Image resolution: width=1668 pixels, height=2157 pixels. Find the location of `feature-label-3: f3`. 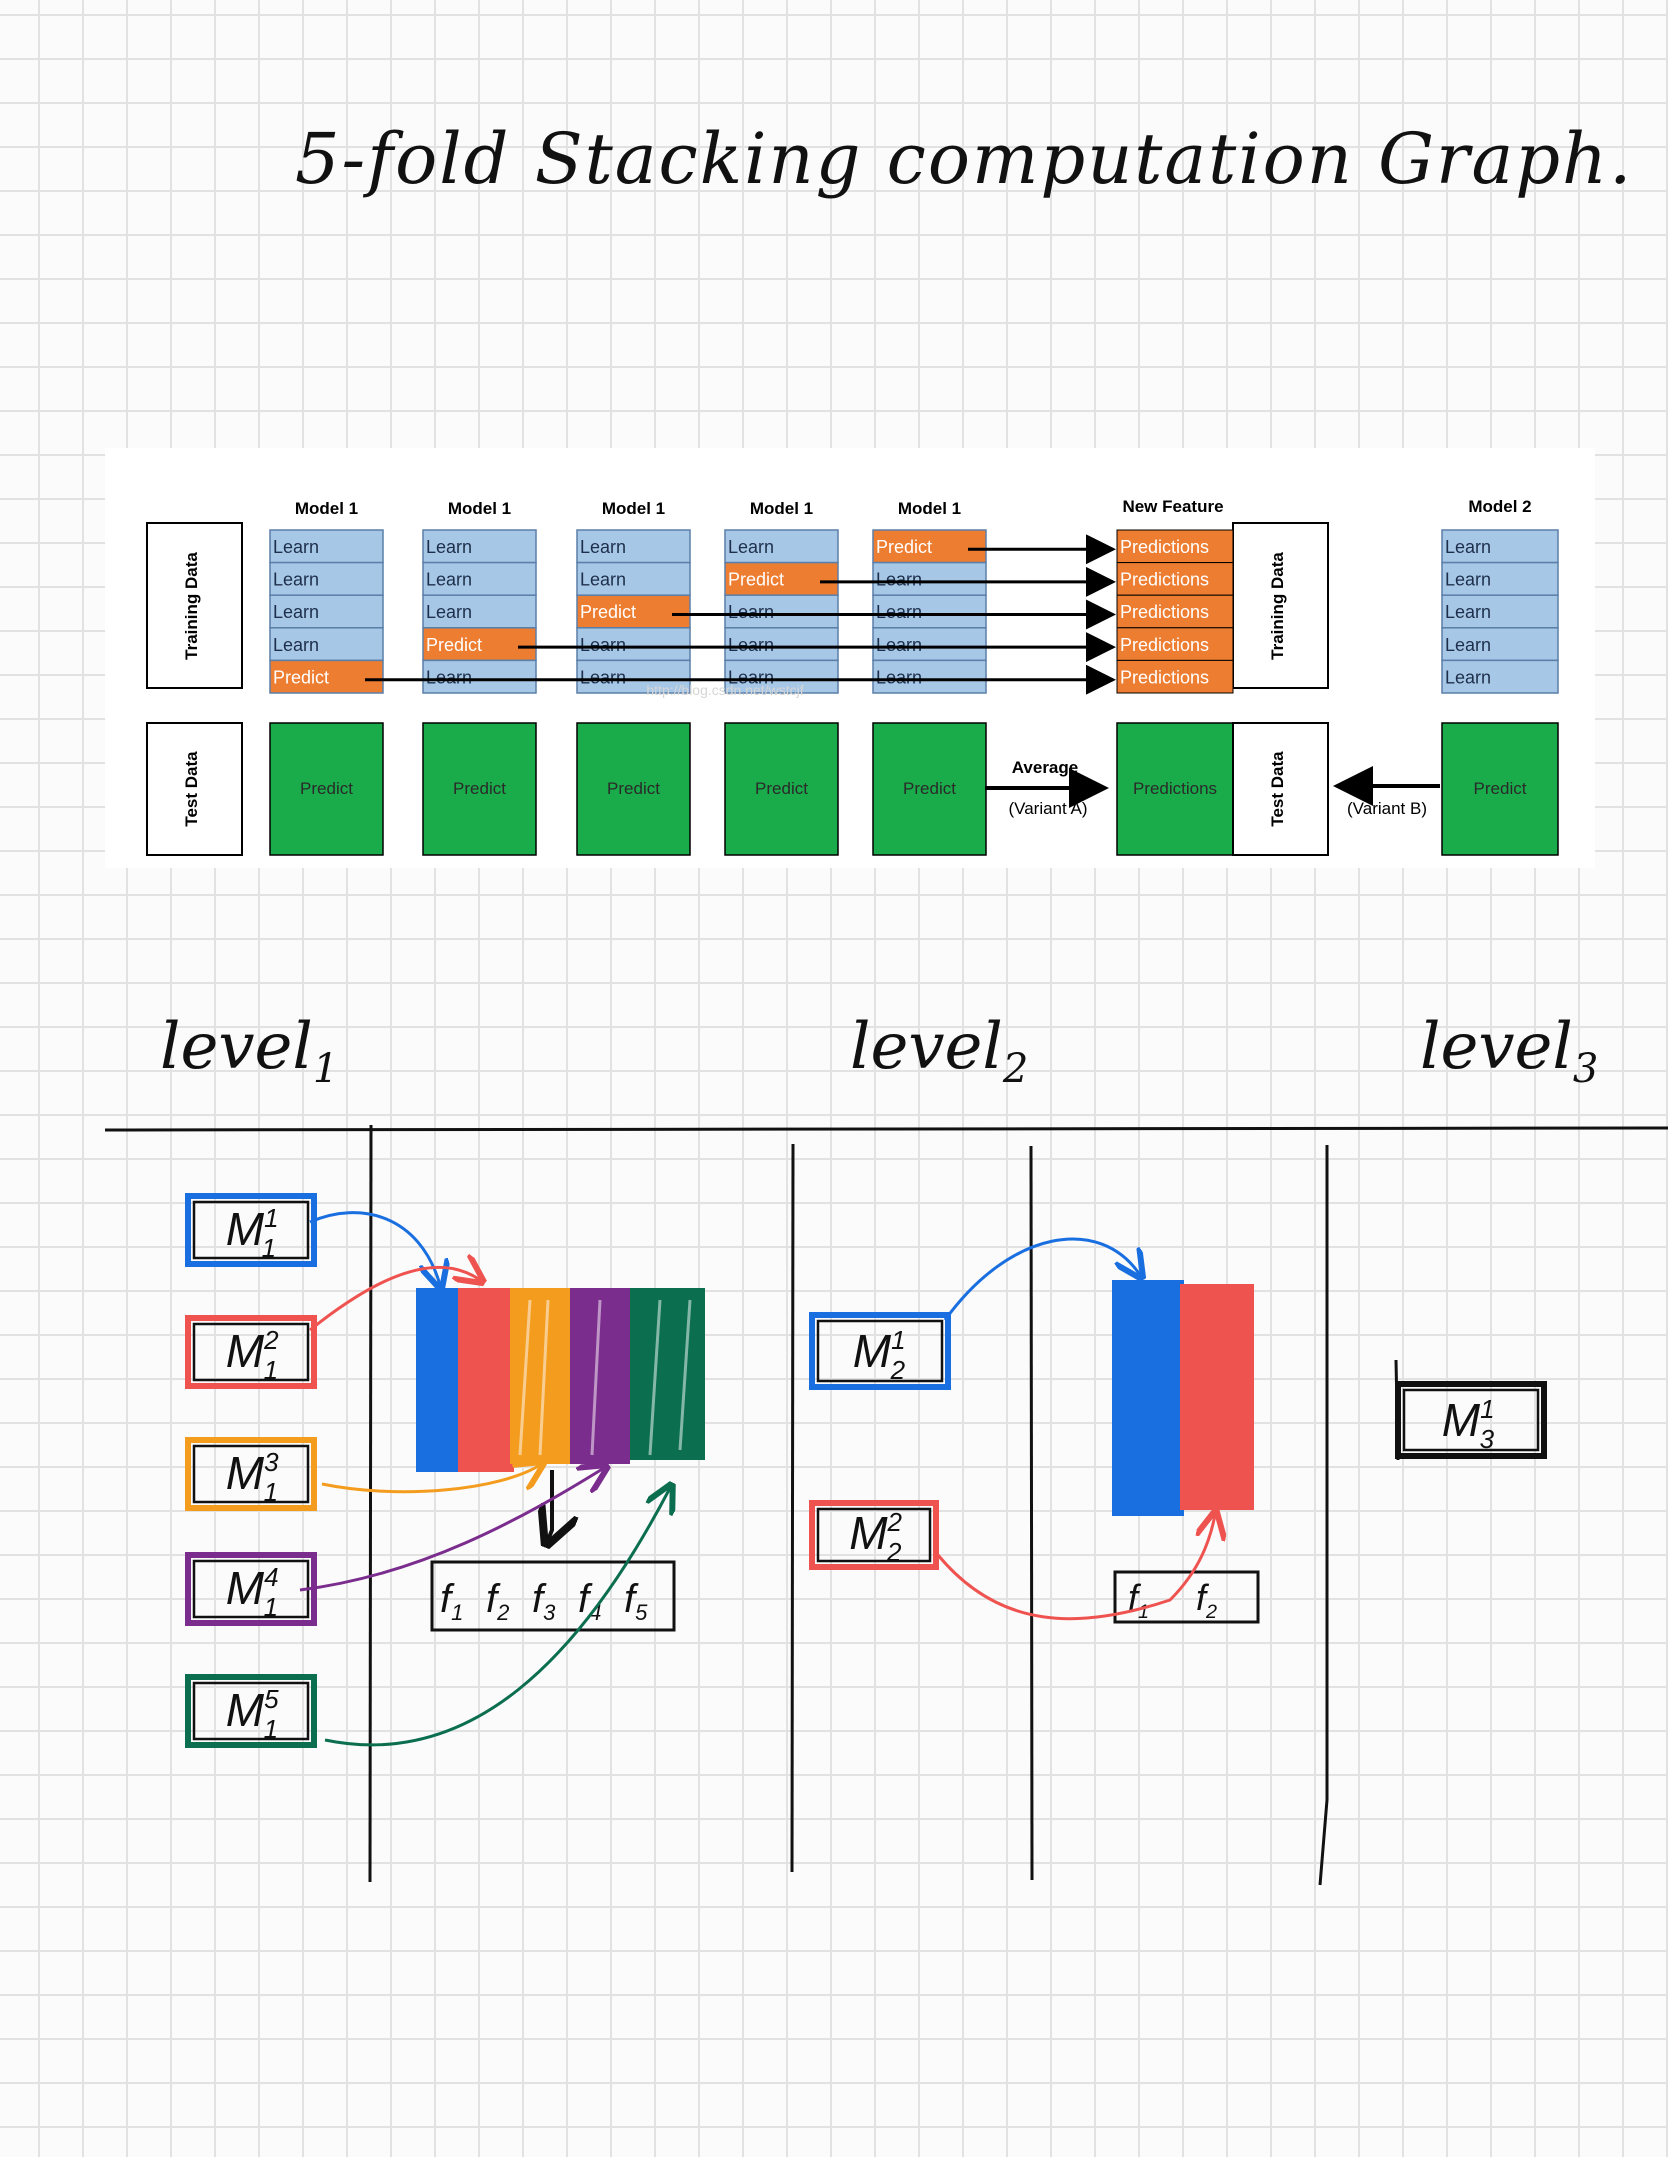

feature-label-3: f3 is located at coordinates (544, 1601).